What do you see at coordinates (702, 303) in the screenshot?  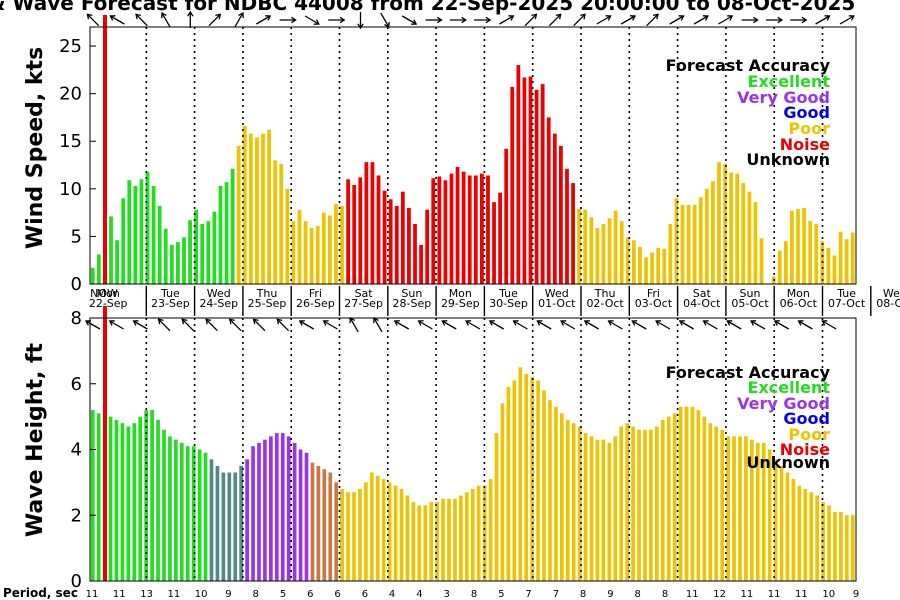 I see `day-date-label: 04-Oct` at bounding box center [702, 303].